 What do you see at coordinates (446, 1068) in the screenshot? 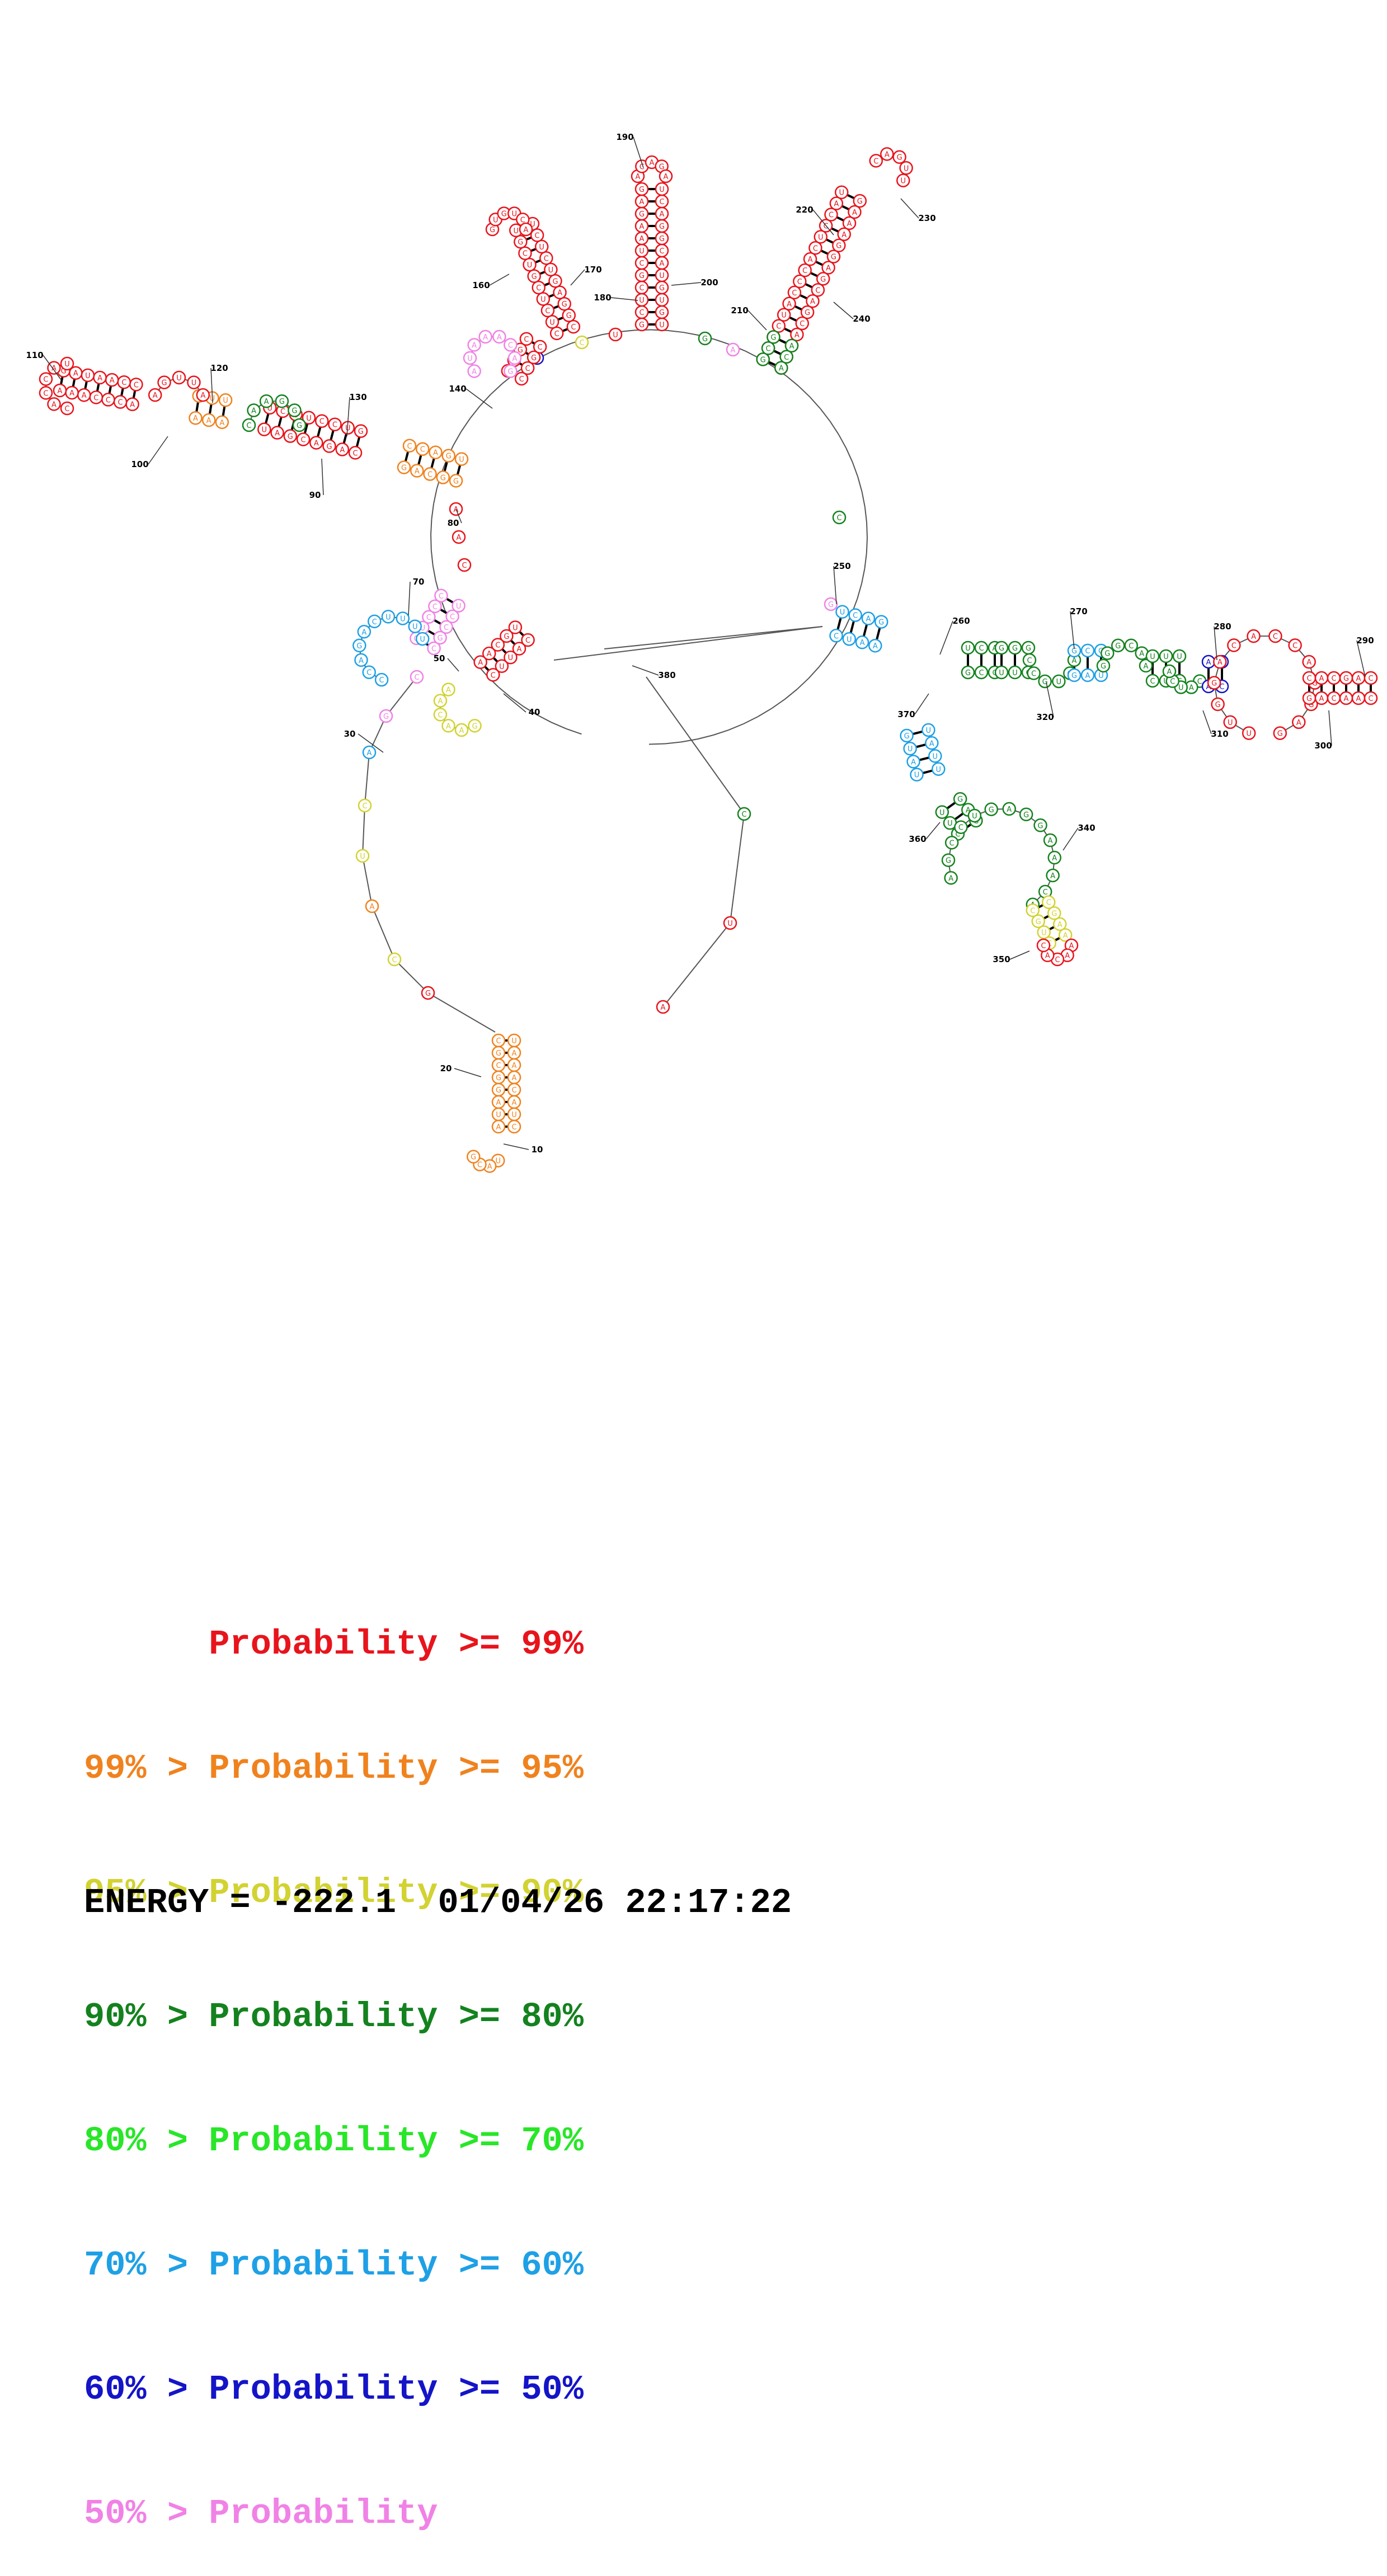
I see `position-label: 20` at bounding box center [446, 1068].